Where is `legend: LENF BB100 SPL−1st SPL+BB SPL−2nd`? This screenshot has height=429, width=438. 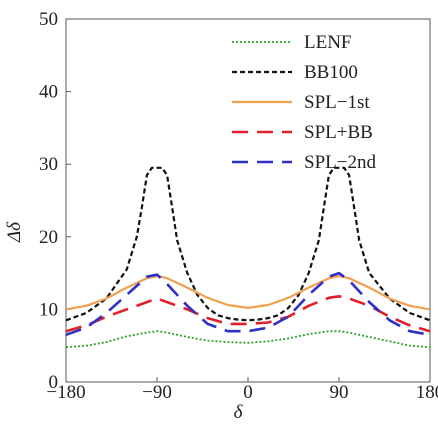
legend: LENF BB100 SPL−1st SPL+BB SPL−2nd is located at coordinates (304, 102).